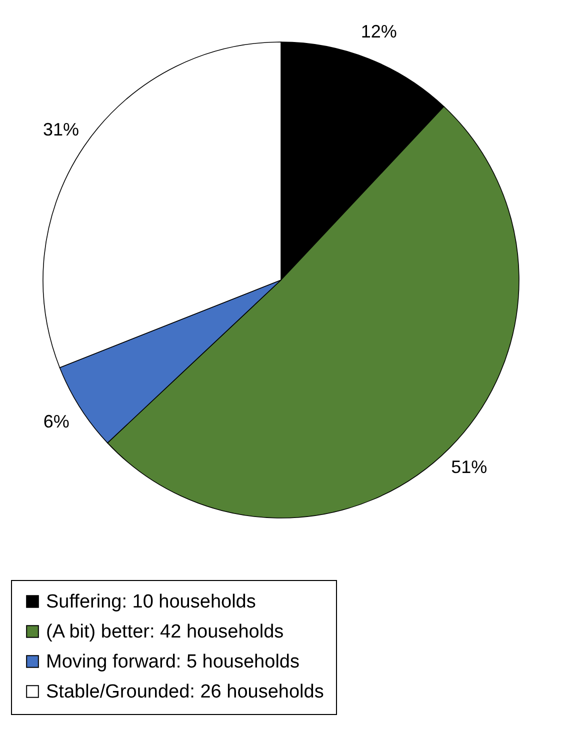 This screenshot has height=744, width=566. What do you see at coordinates (469, 467) in the screenshot?
I see `data-label: 51%` at bounding box center [469, 467].